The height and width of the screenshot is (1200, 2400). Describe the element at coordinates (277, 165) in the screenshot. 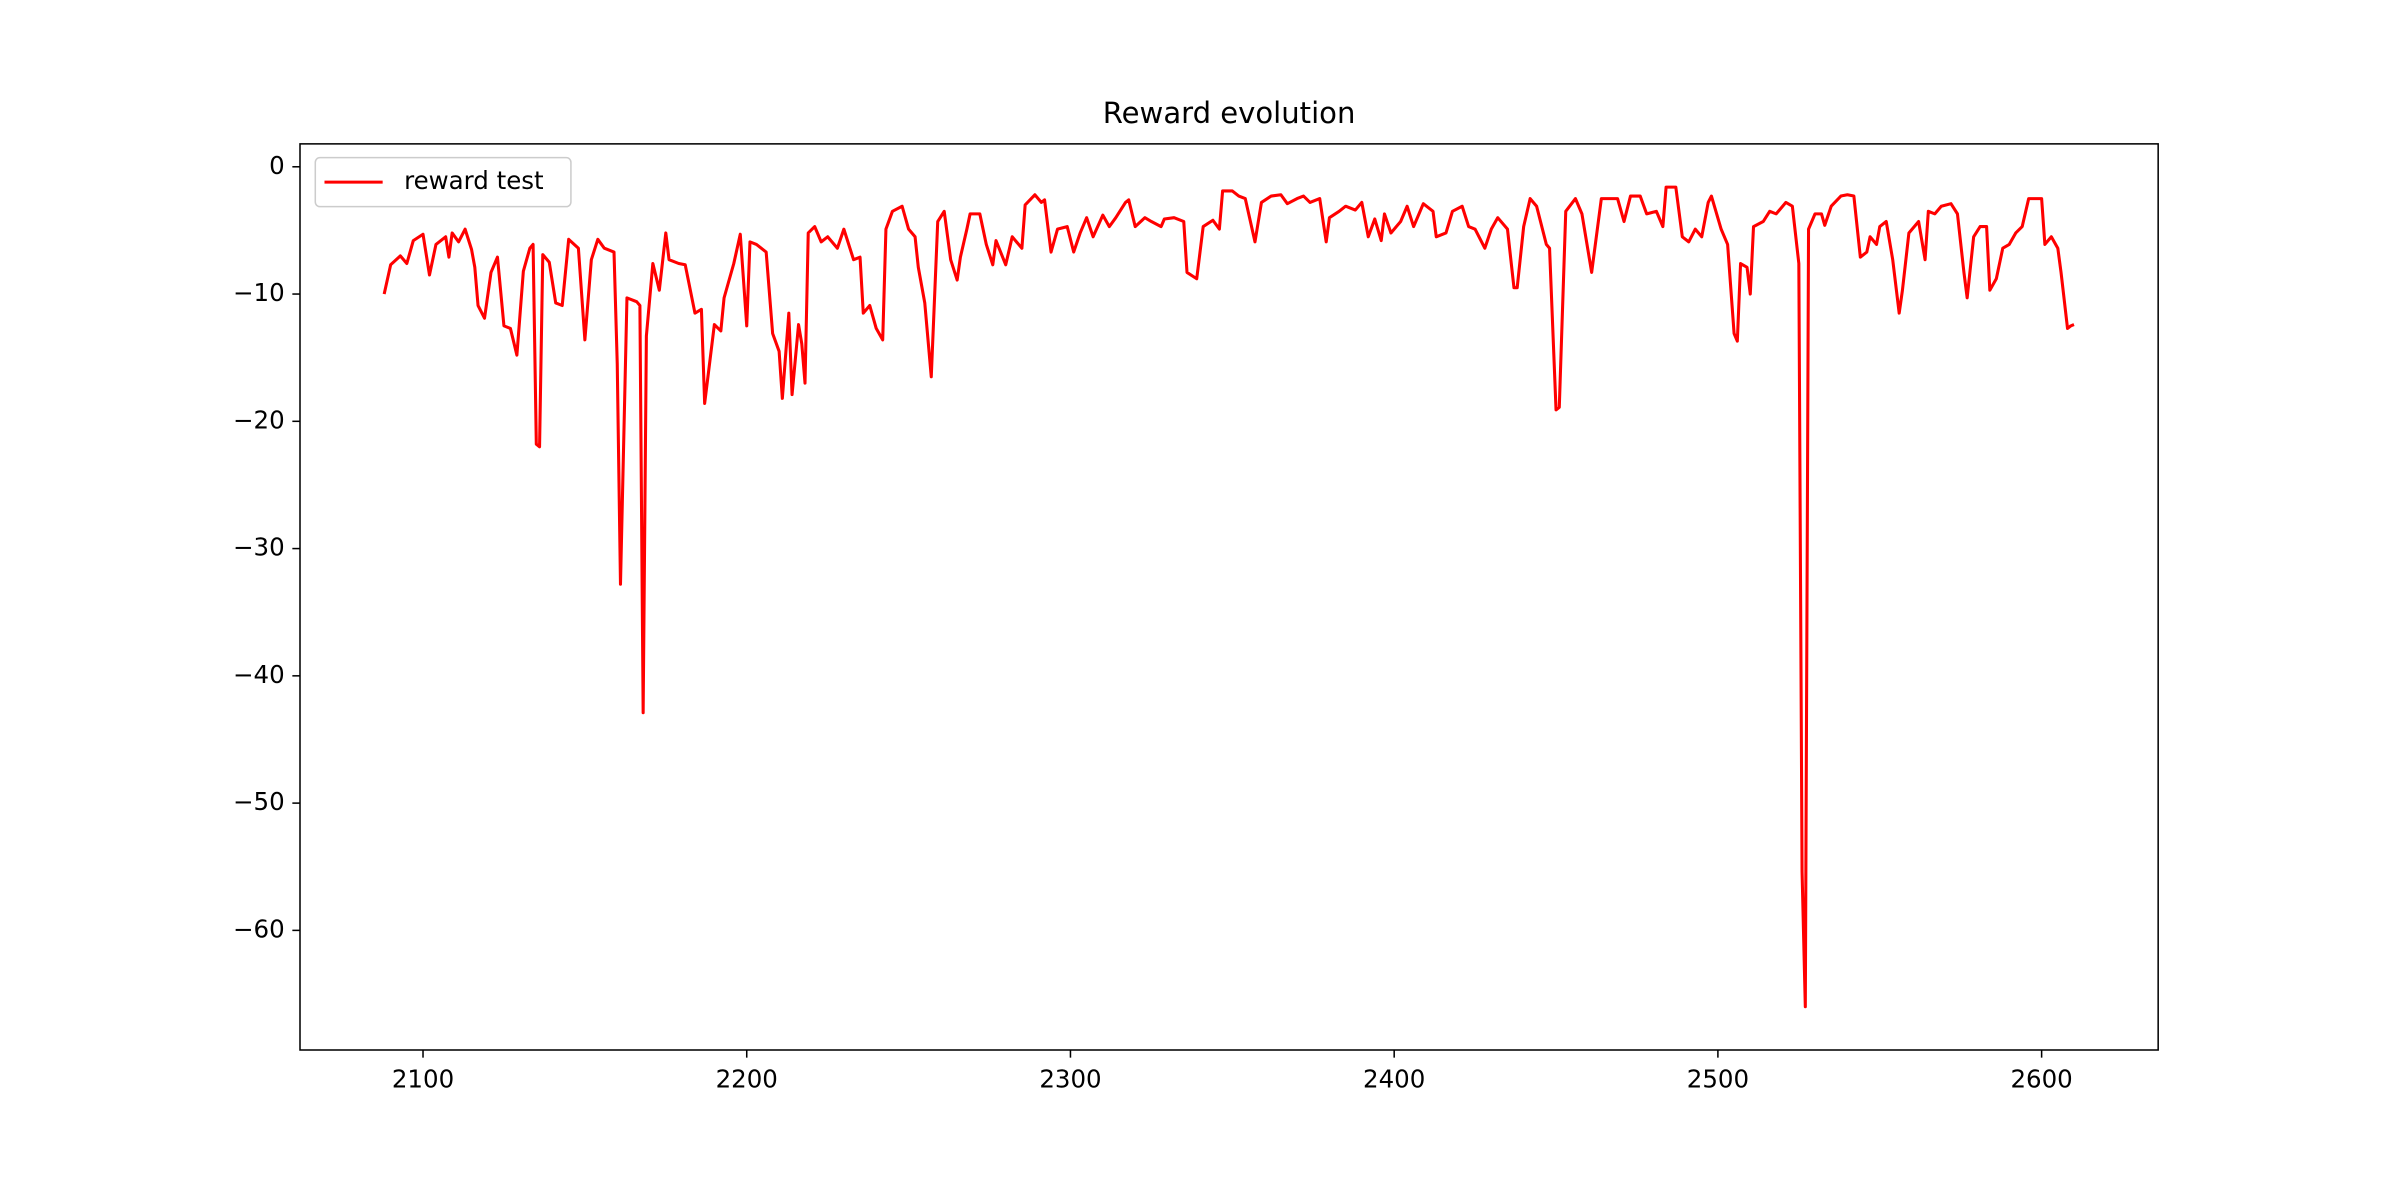

I see `y-tick-label: 0` at that location.